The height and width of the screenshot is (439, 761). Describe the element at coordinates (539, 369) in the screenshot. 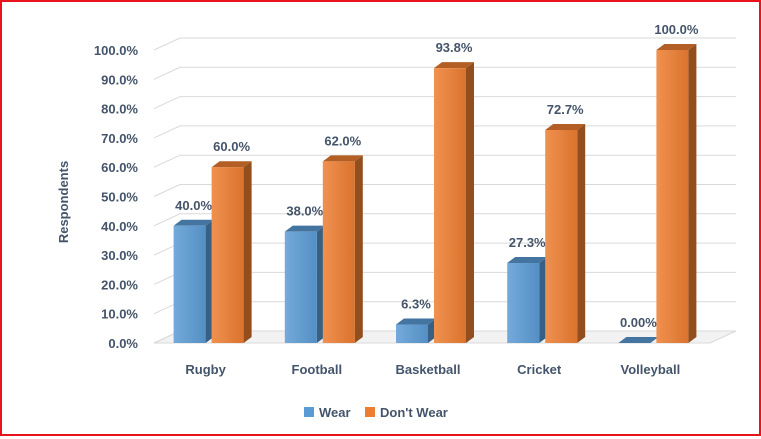

I see `x-tick-label: Cricket` at that location.